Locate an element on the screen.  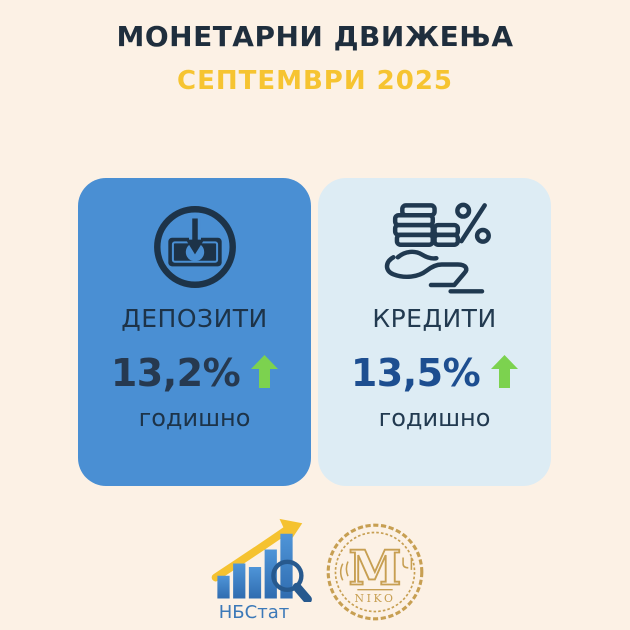
page-subtitle: СЕПТЕМВРИ 2025 is located at coordinates (315, 81).